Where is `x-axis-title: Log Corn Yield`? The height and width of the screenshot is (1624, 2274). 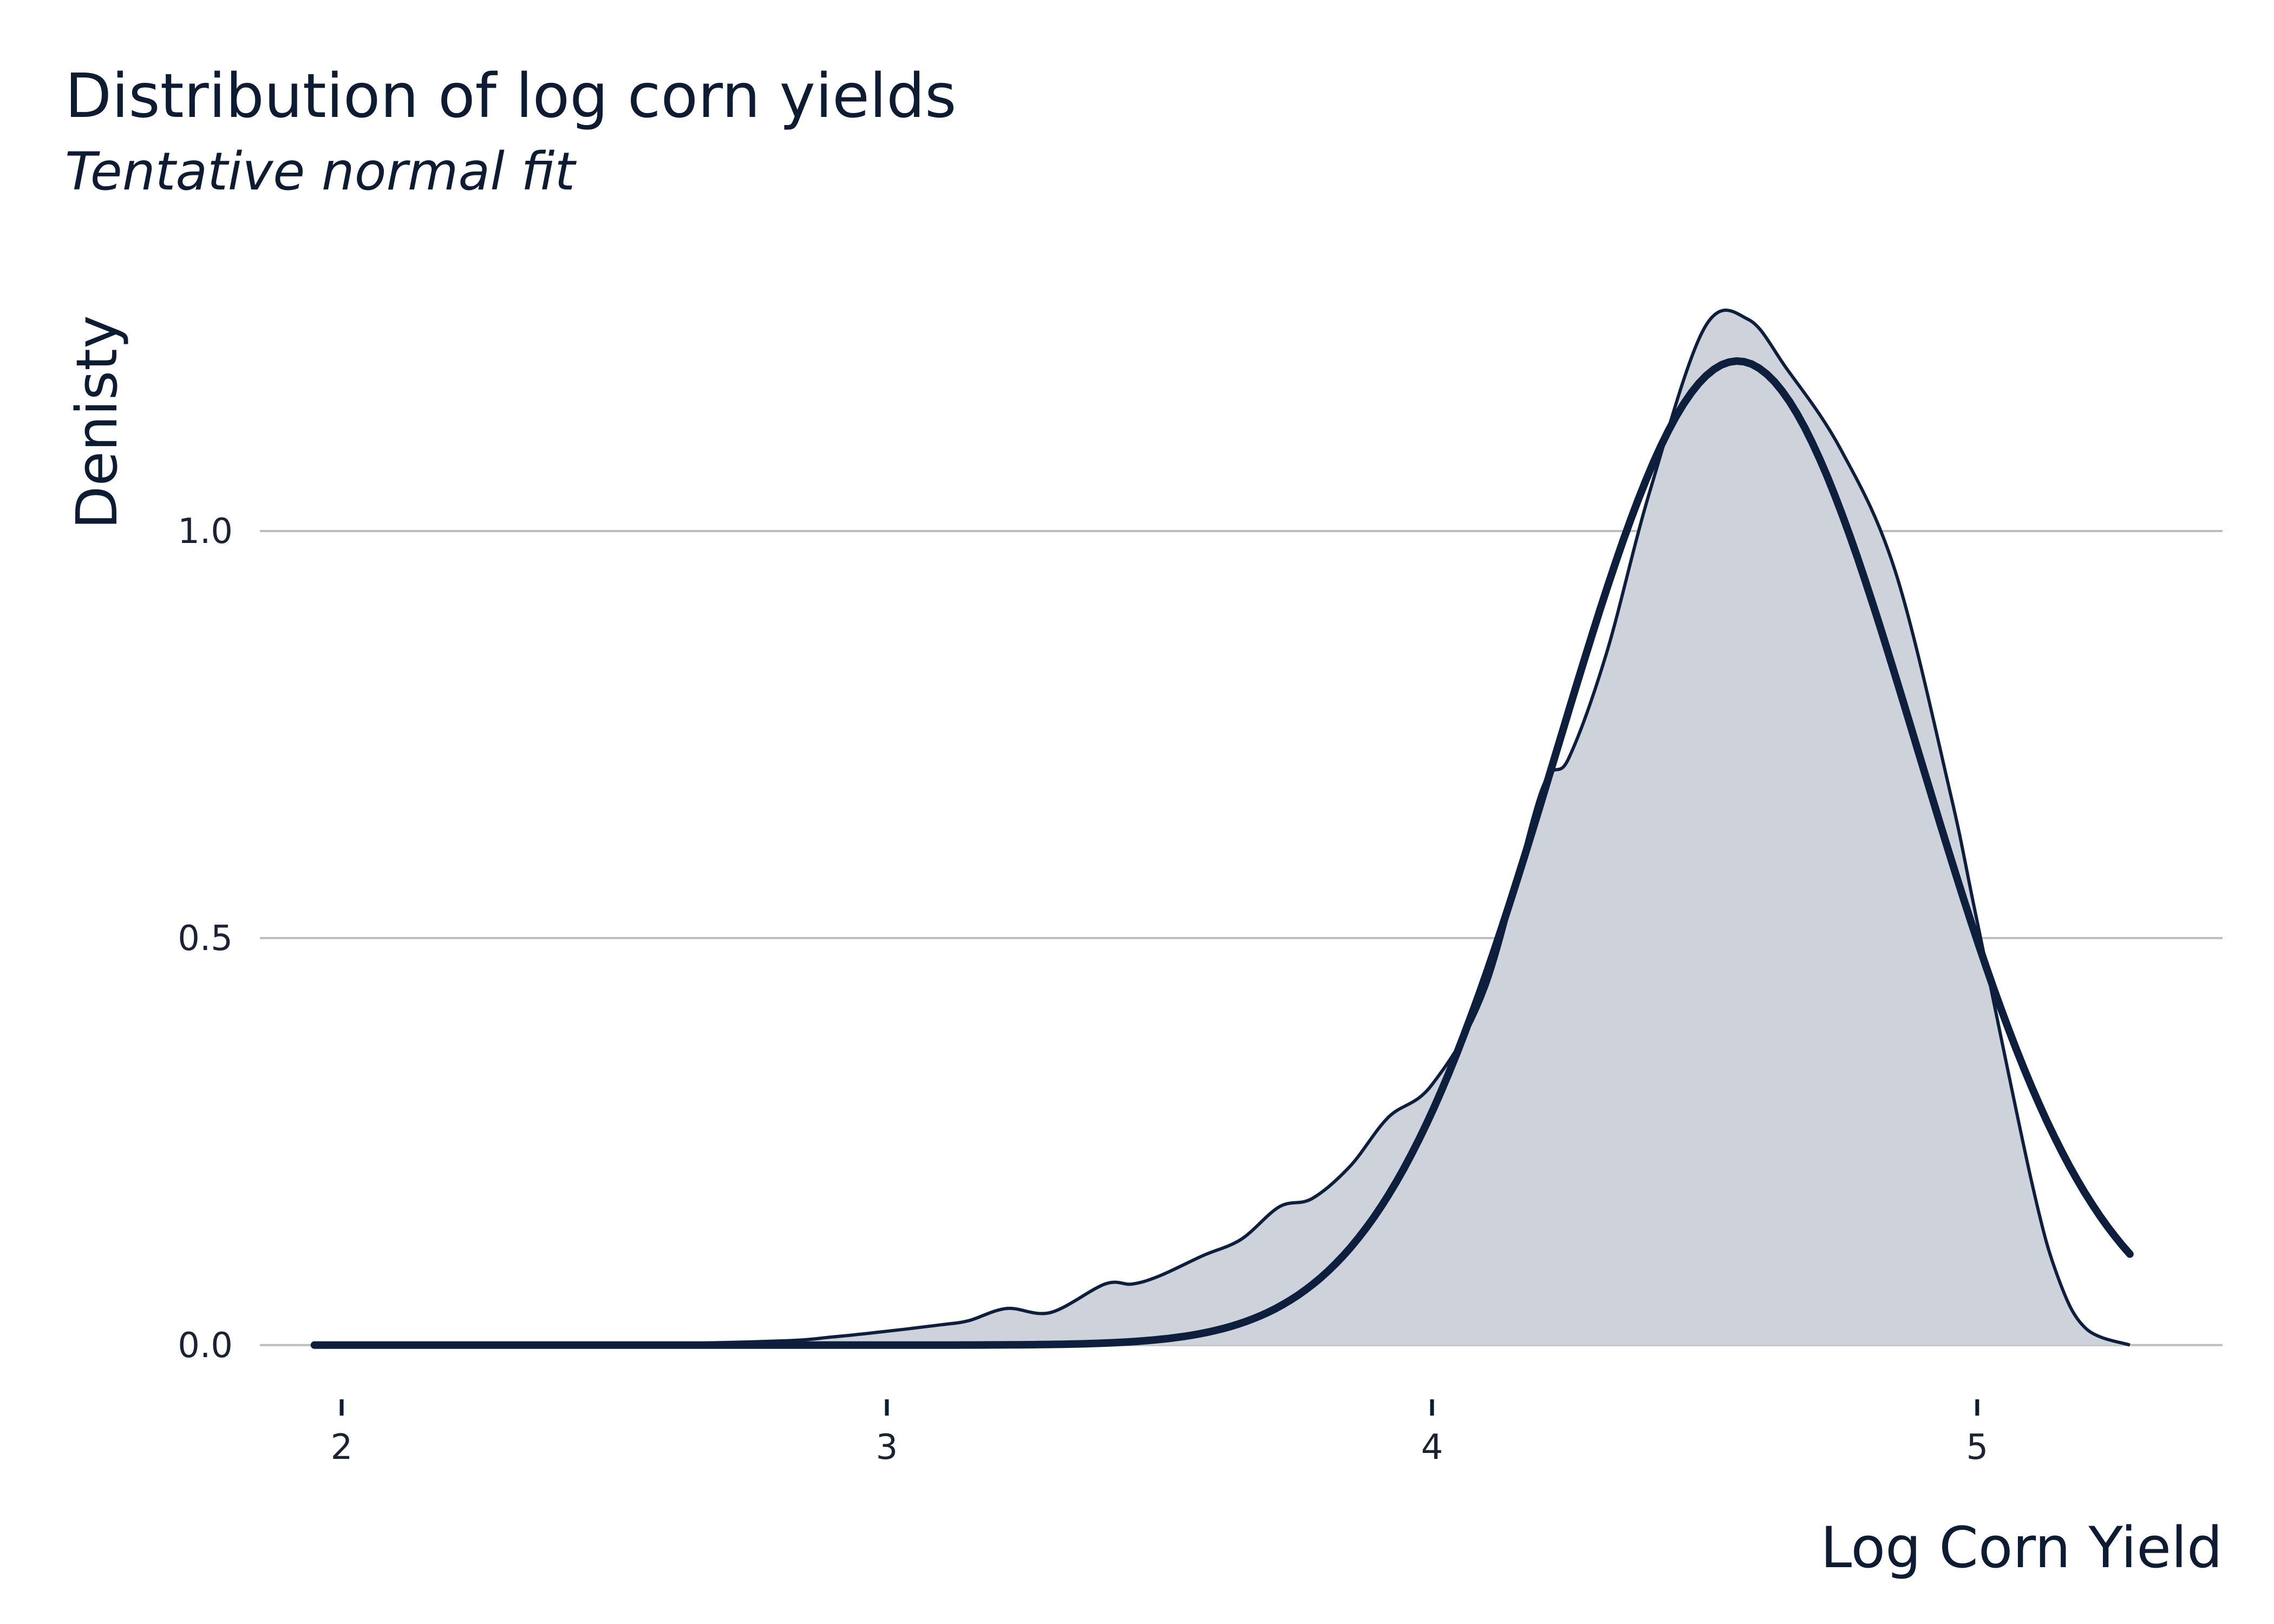 x-axis-title: Log Corn Yield is located at coordinates (2022, 1548).